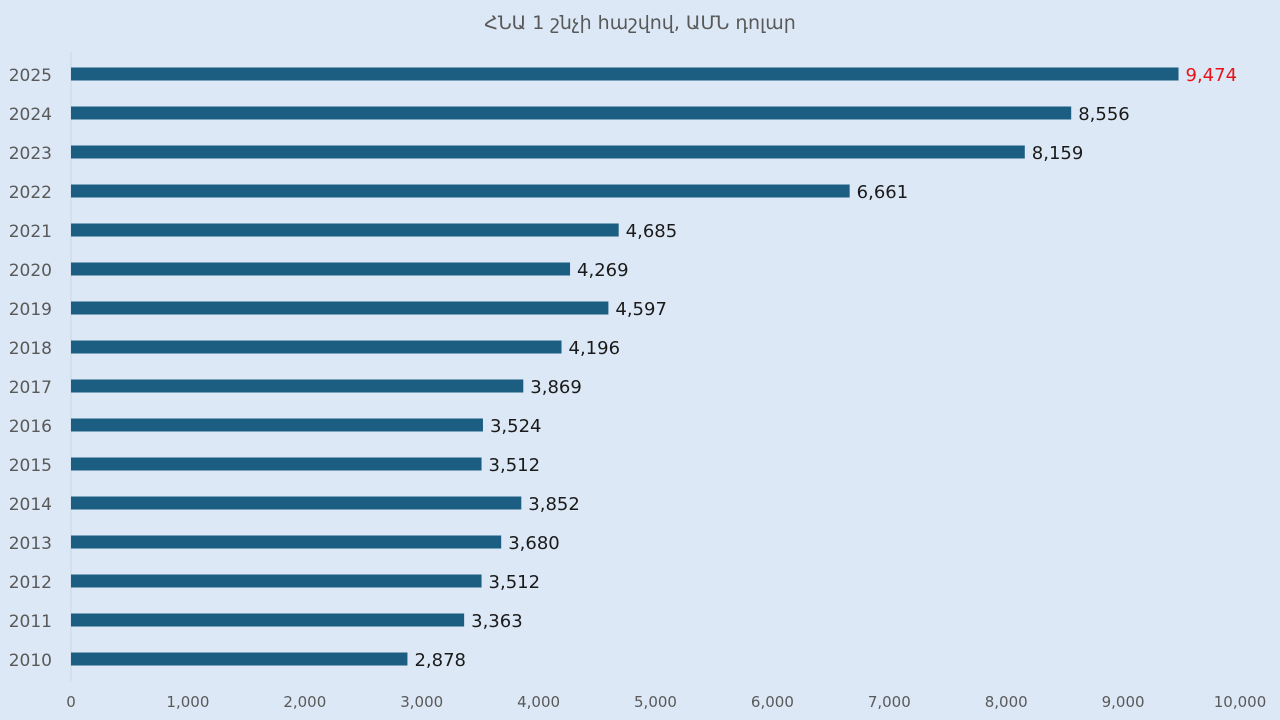 The image size is (1280, 720). Describe the element at coordinates (30, 349) in the screenshot. I see `category-label: 2018` at that location.